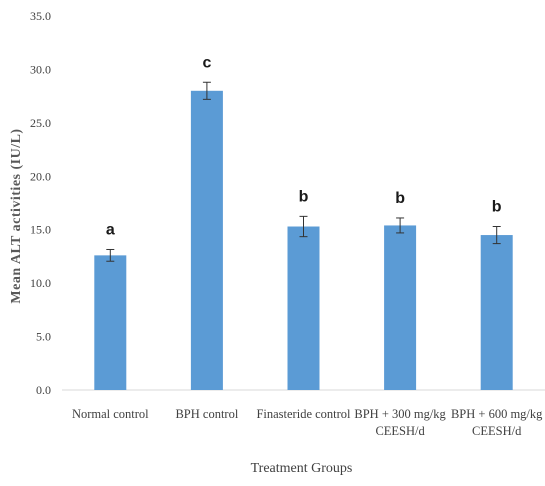 This screenshot has height=486, width=545. Describe the element at coordinates (110, 414) in the screenshot. I see `x-tick-label: Normal control` at that location.